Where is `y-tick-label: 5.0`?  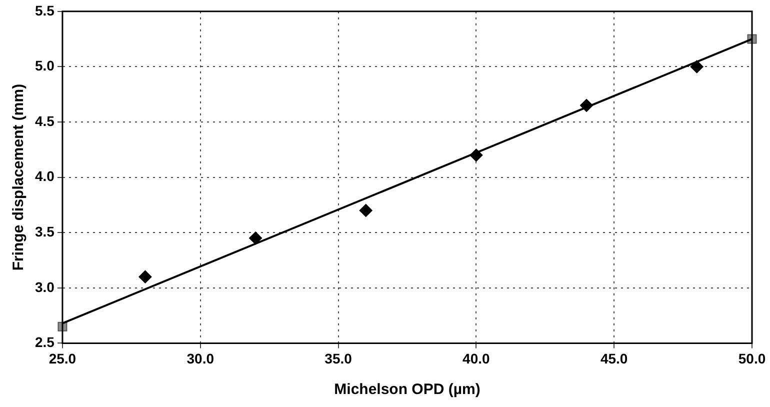
y-tick-label: 5.0 is located at coordinates (44, 66).